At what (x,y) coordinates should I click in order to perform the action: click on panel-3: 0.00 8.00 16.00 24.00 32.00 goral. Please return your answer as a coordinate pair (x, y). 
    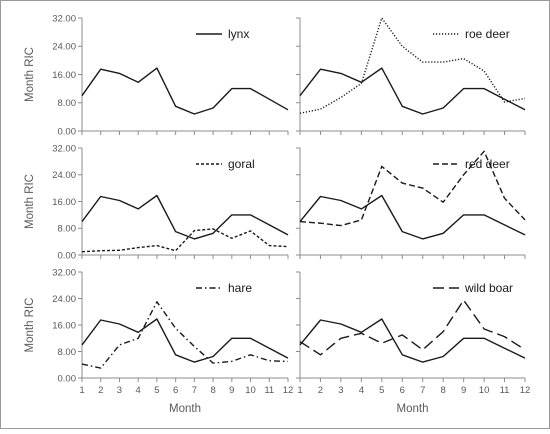
    Looking at the image, I should click on (170, 202).